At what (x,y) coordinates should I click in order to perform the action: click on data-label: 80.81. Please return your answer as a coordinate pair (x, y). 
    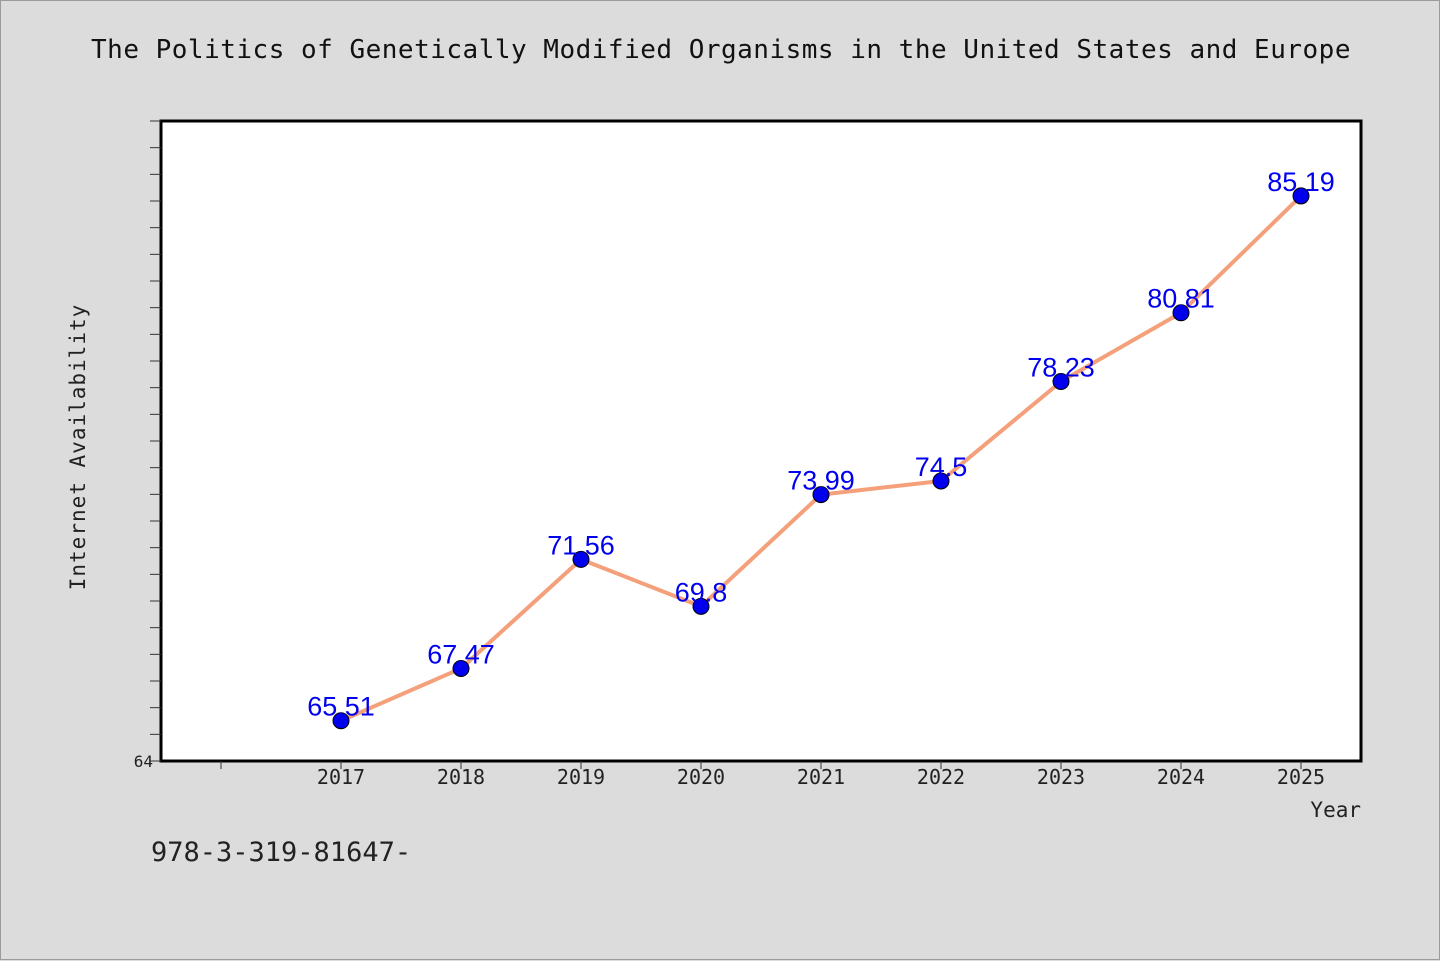
    Looking at the image, I should click on (1181, 299).